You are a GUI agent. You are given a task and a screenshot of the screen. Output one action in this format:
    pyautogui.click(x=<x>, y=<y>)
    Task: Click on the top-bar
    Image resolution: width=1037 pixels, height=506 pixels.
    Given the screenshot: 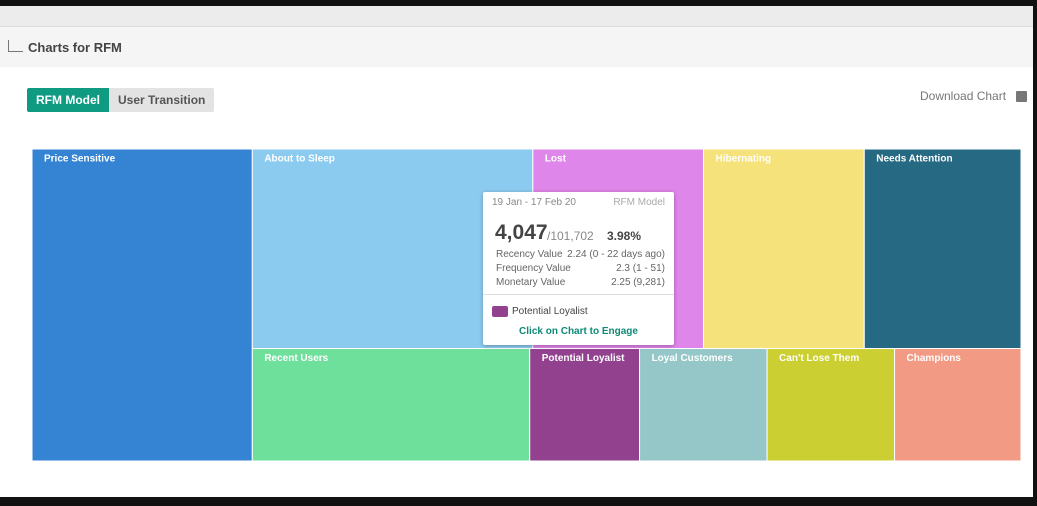 What is the action you would take?
    pyautogui.click(x=518, y=3)
    